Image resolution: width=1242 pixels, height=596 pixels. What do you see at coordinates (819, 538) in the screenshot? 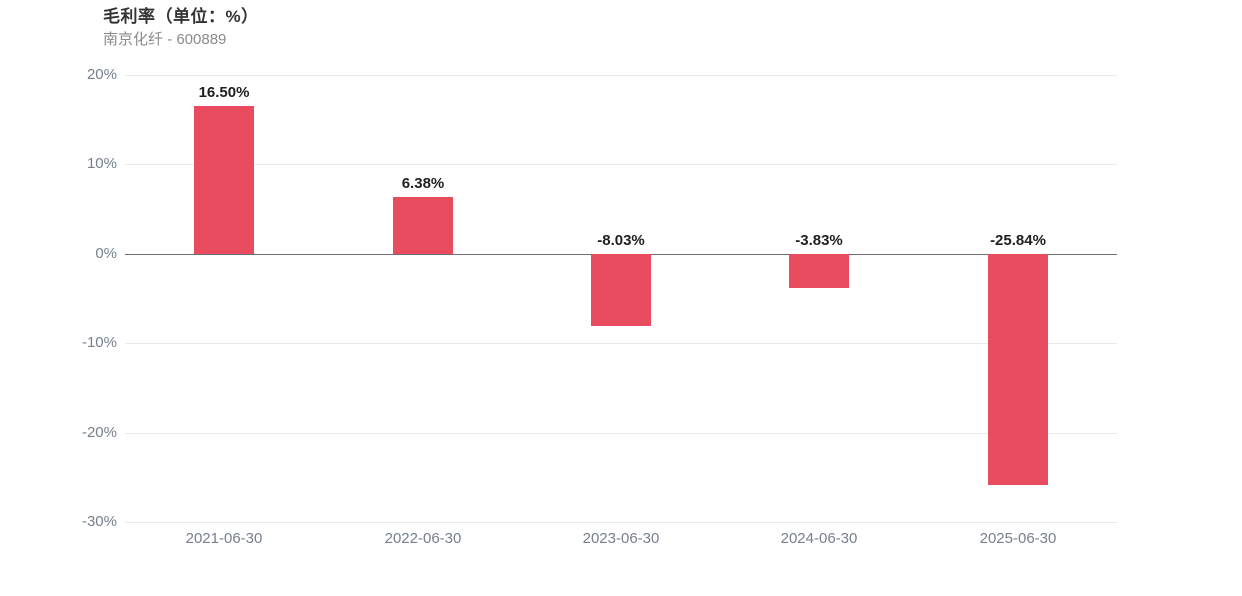
I see `x-tick-label: 2024-06-30` at bounding box center [819, 538].